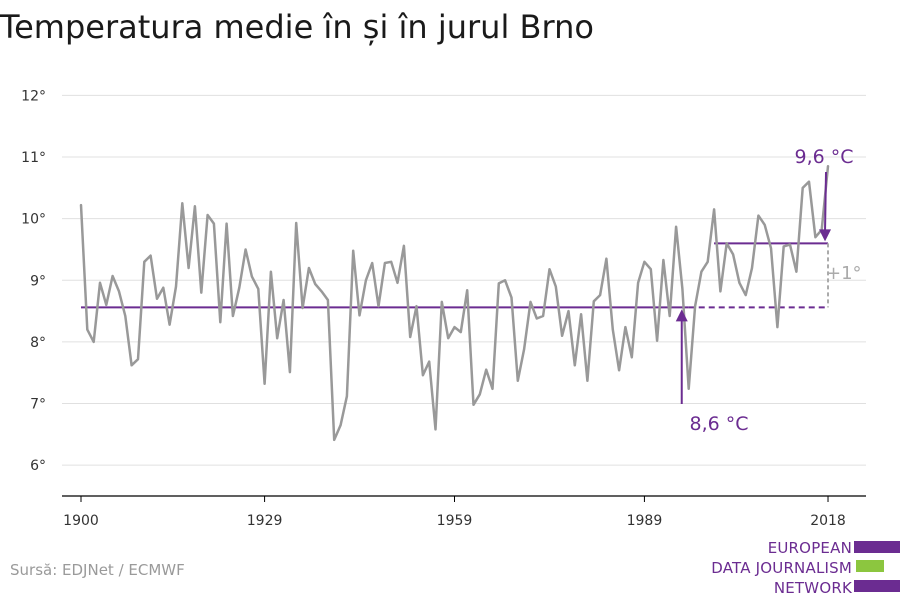  Describe the element at coordinates (812, 588) in the screenshot. I see `logo-line-3: NETWORK` at that location.